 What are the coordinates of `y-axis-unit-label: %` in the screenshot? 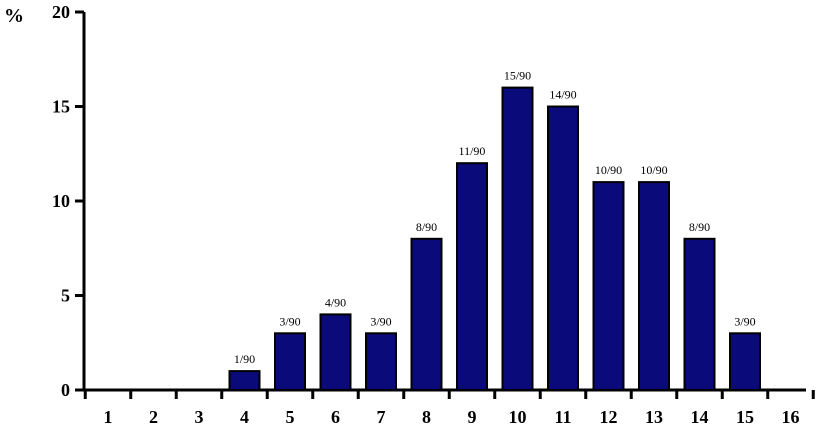 It's located at (14, 16).